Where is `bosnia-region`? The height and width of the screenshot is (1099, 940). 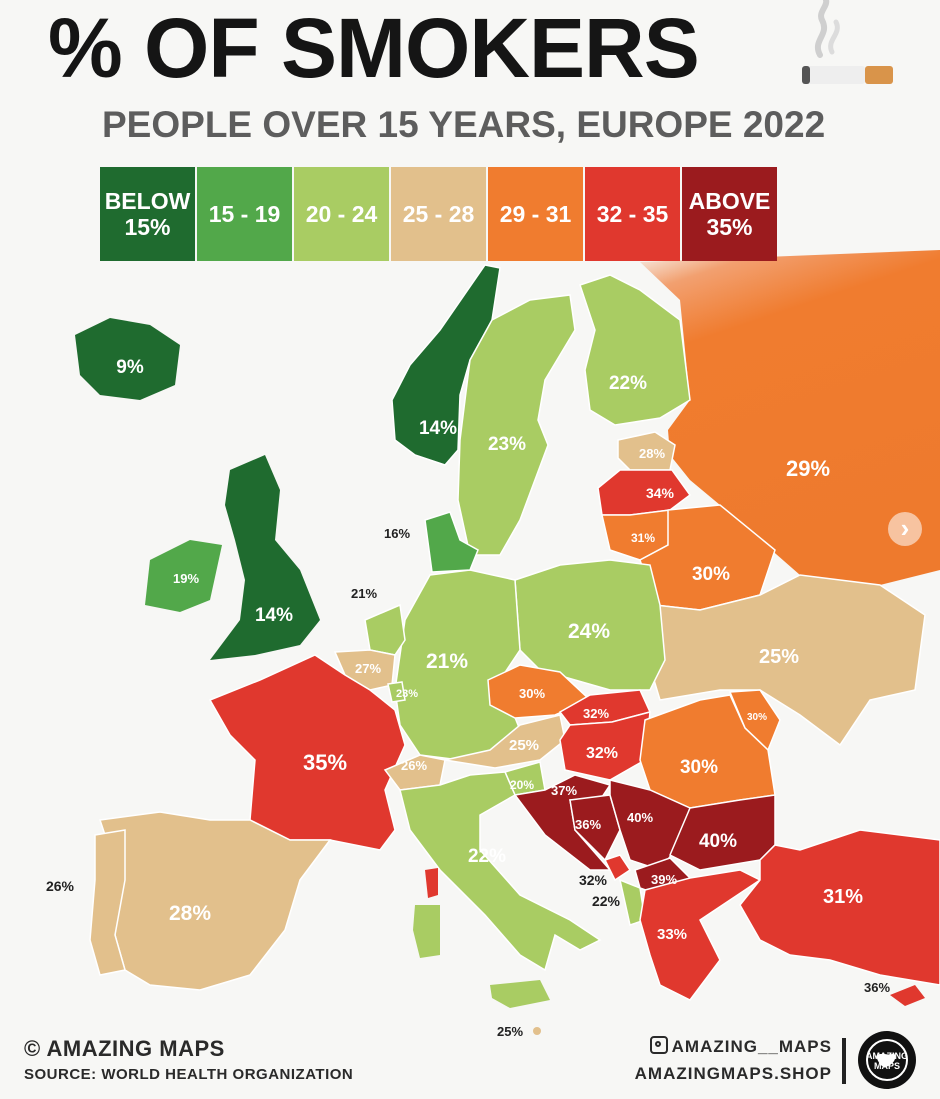
bosnia-region is located at coordinates (595, 828).